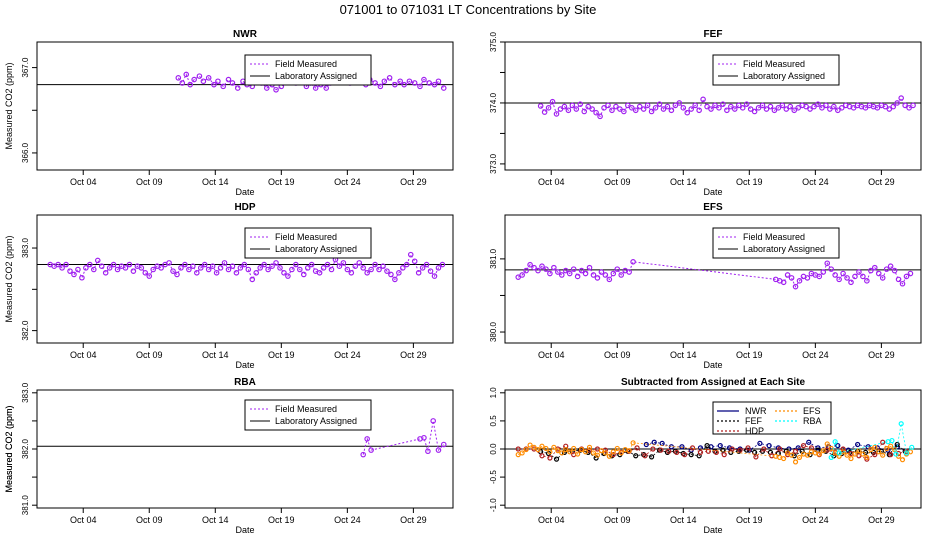 The image size is (936, 540). I want to click on data-point-rba, so click(906, 453).